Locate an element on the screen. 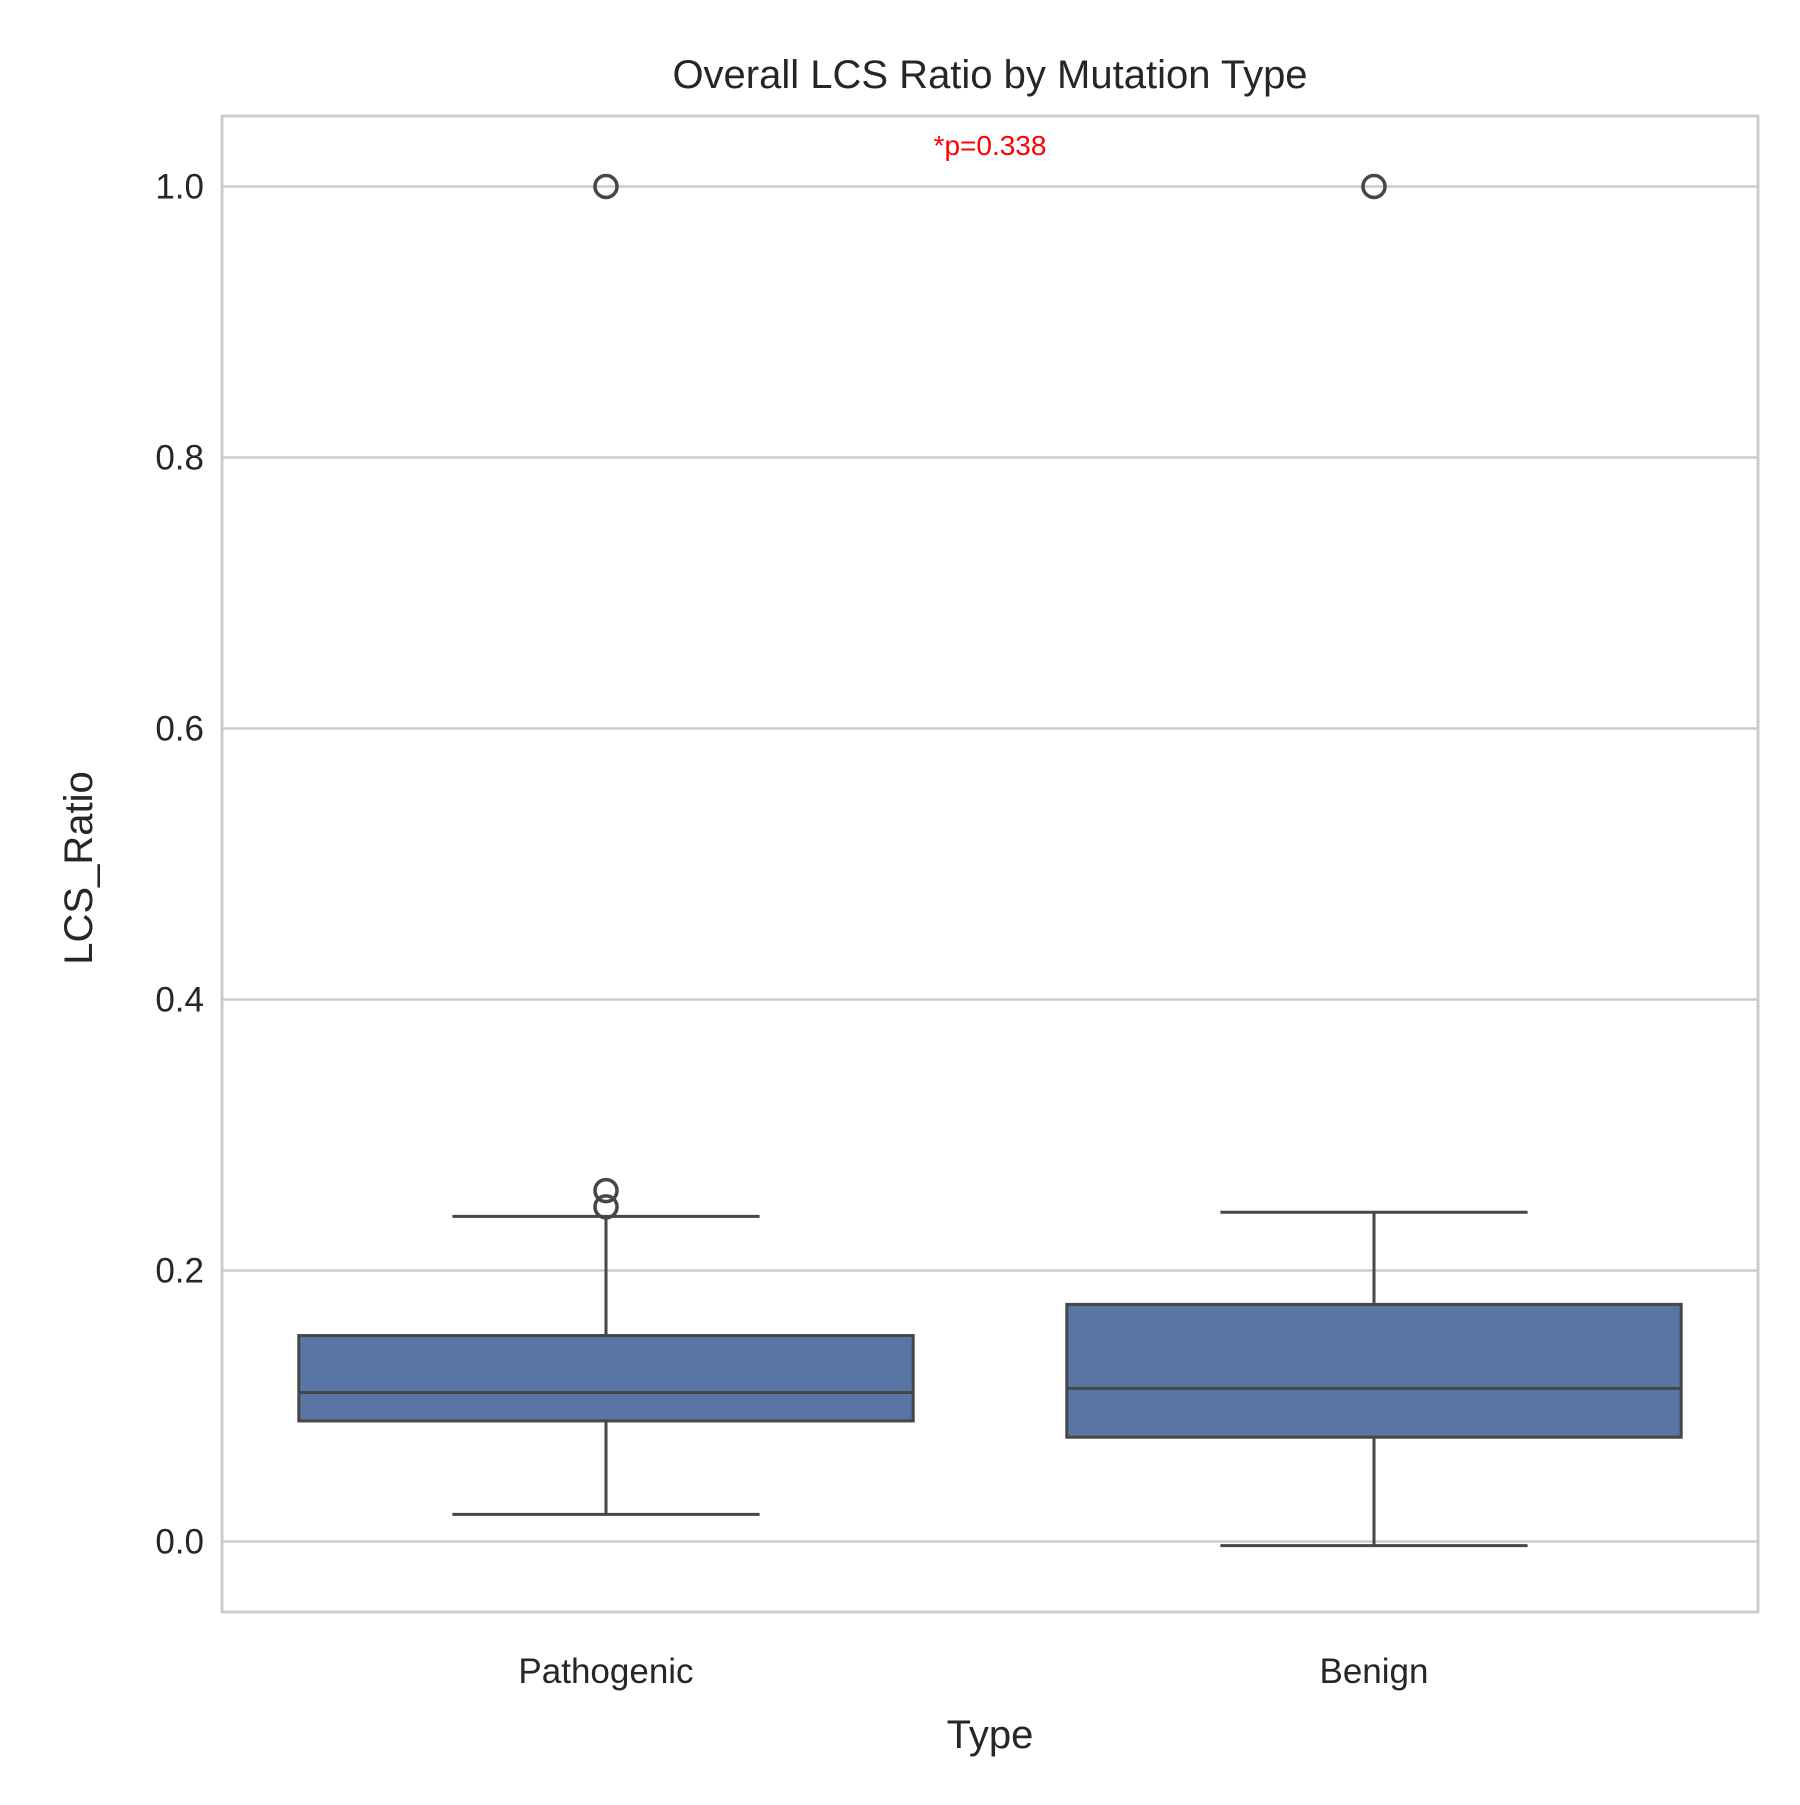 This screenshot has width=1800, height=1805. x-tick-label: Pathogenic is located at coordinates (605, 1671).